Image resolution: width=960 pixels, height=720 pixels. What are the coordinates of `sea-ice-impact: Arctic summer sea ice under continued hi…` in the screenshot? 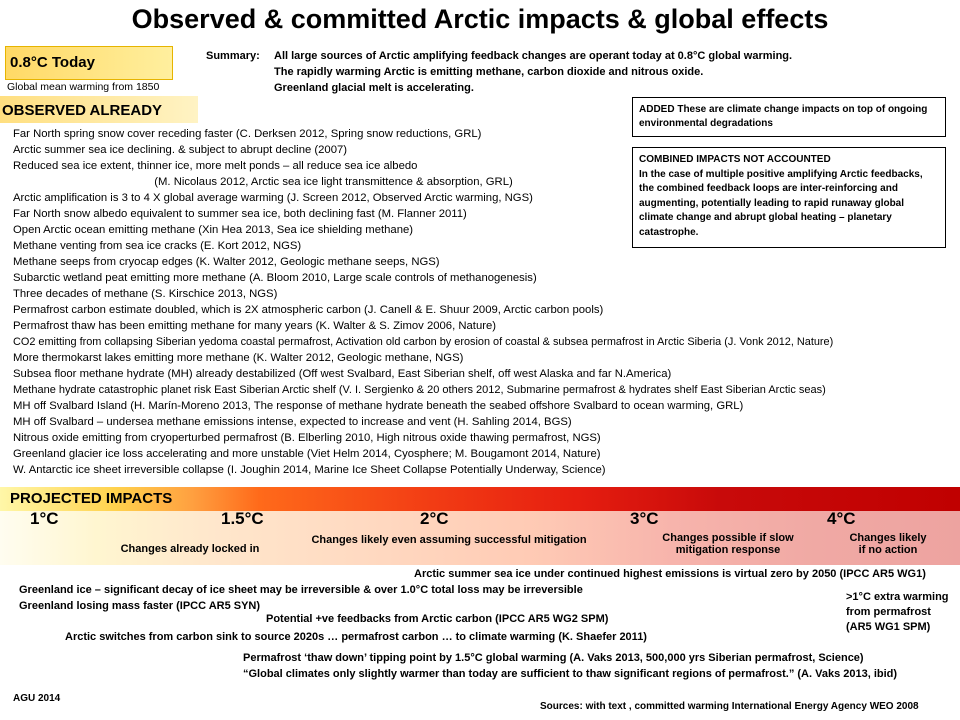 It's located at (670, 574).